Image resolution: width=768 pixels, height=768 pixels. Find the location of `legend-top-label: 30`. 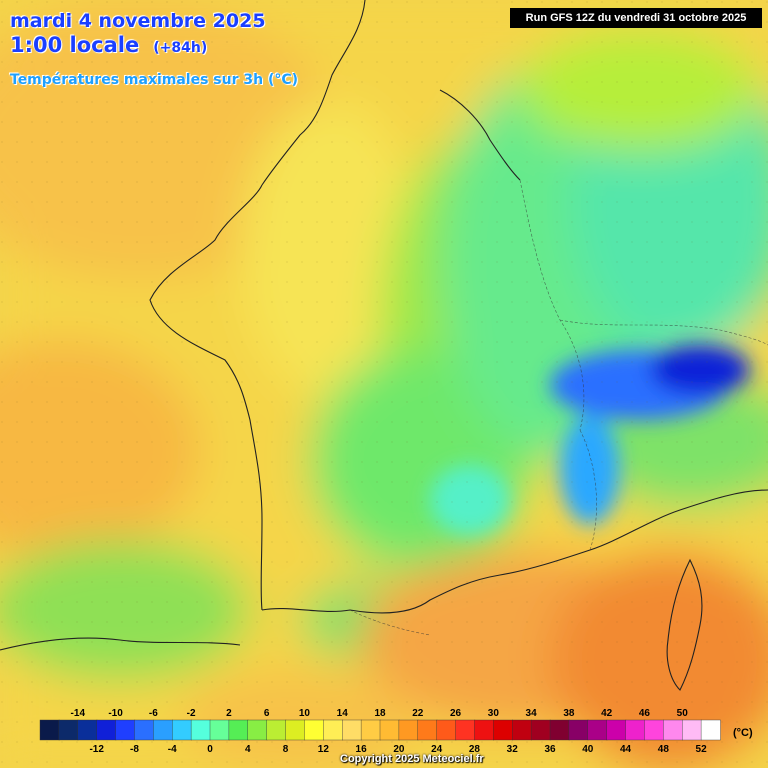

legend-top-label: 30 is located at coordinates (494, 713).